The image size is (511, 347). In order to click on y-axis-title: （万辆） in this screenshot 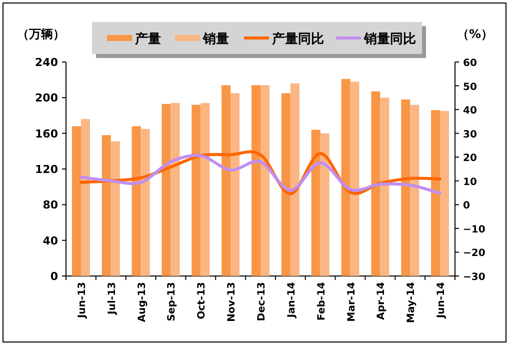, I will do `click(41, 34)`.